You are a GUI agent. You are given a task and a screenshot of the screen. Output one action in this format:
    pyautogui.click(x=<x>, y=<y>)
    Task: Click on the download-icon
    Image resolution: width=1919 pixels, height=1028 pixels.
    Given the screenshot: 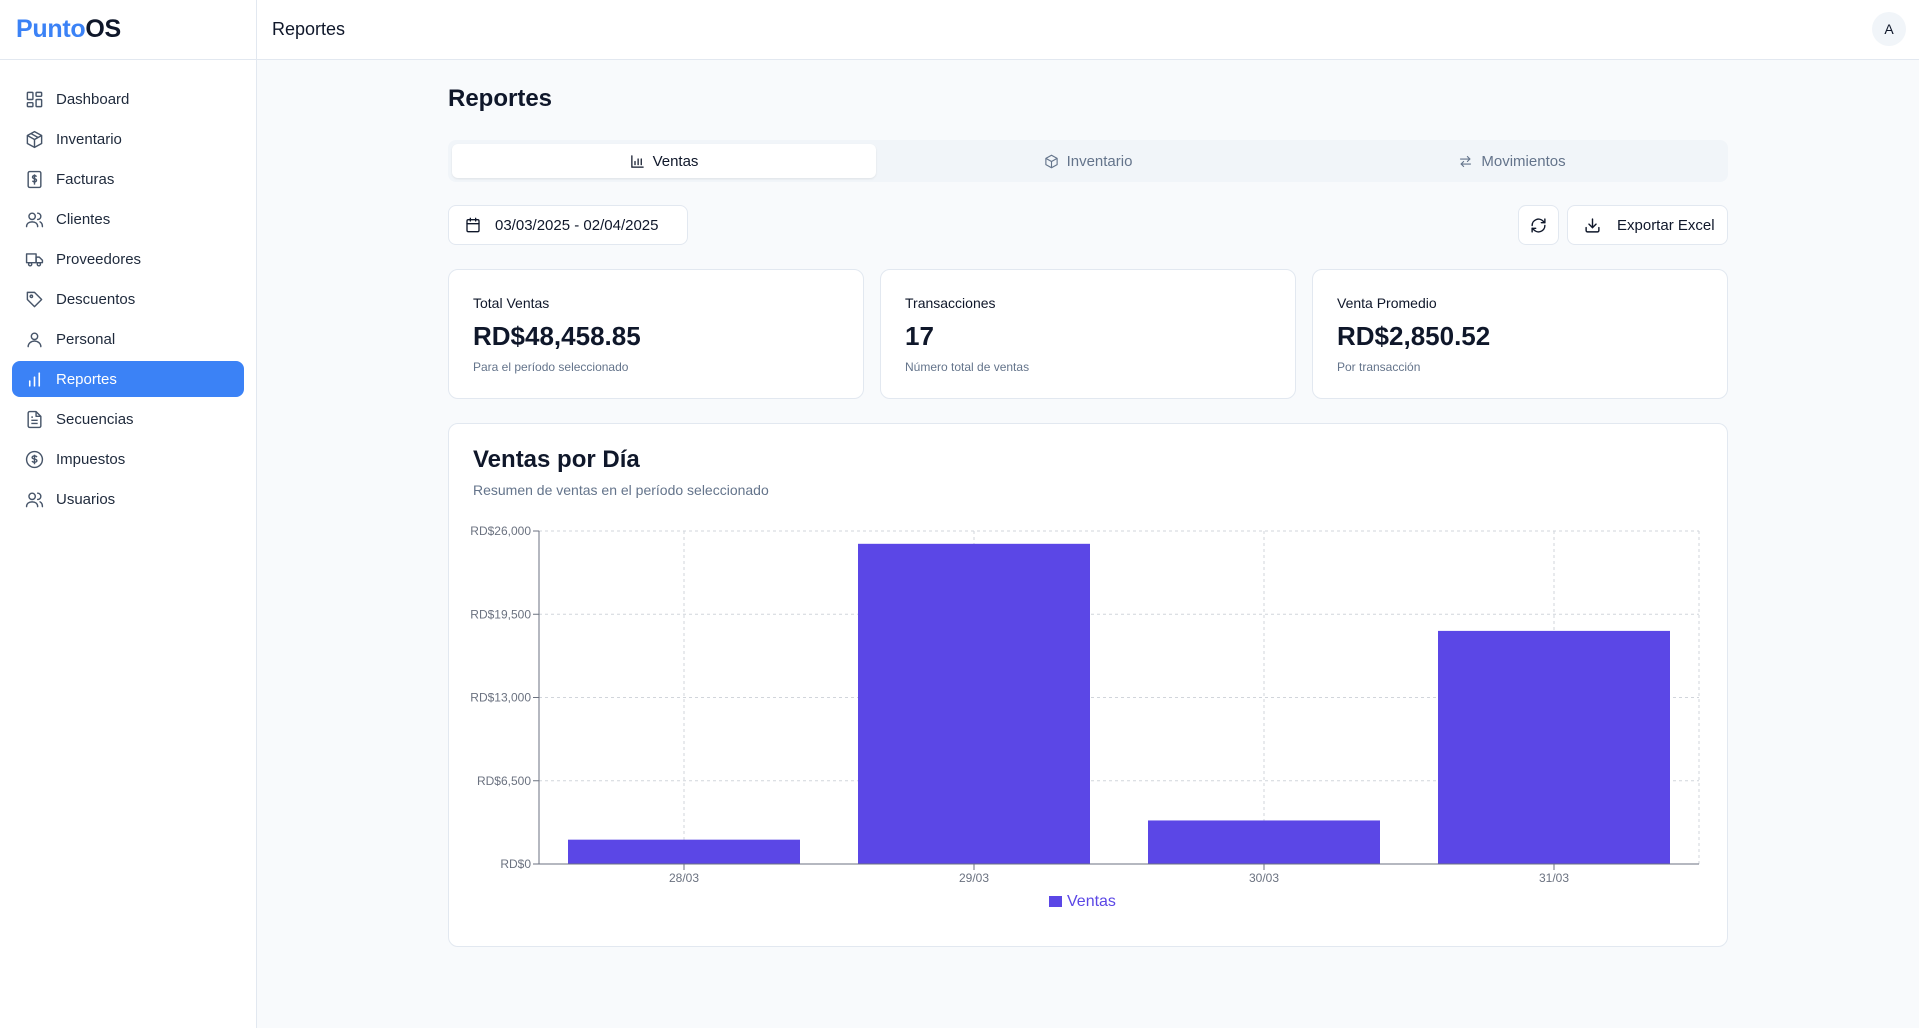 What is the action you would take?
    pyautogui.click(x=1592, y=225)
    